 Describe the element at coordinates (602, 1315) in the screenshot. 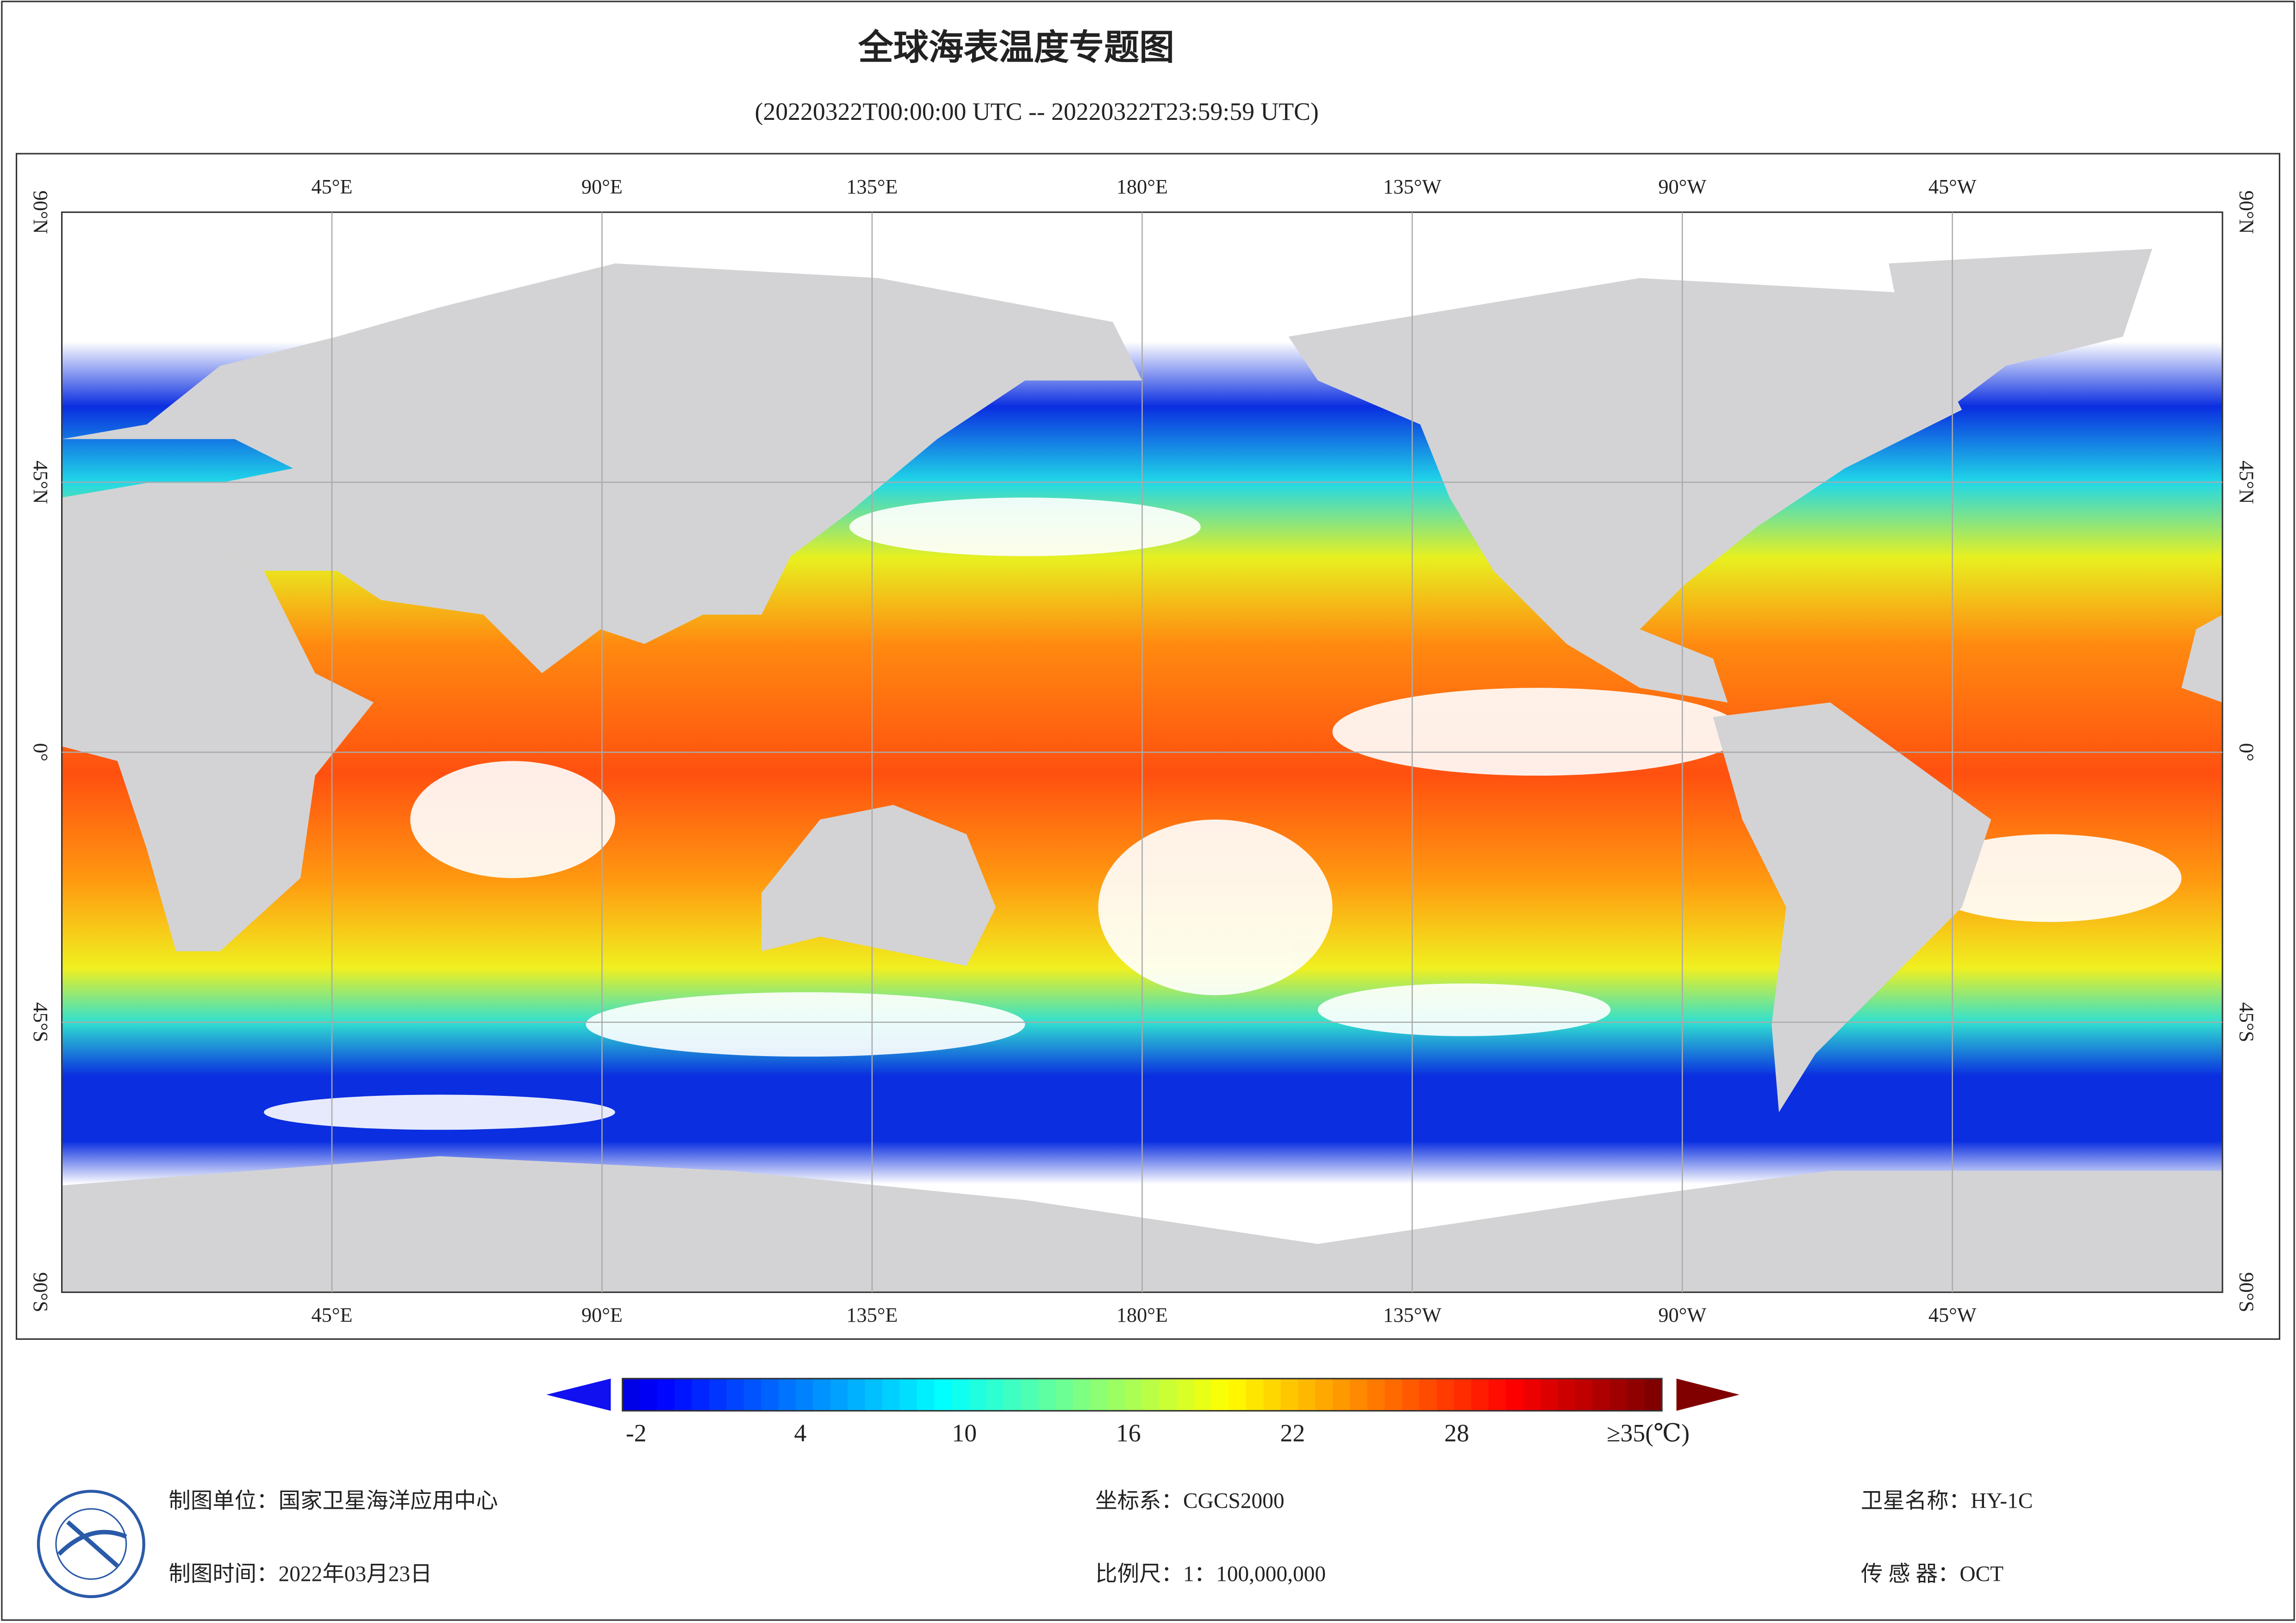

I see `lon-label-bottom: 90°E` at that location.